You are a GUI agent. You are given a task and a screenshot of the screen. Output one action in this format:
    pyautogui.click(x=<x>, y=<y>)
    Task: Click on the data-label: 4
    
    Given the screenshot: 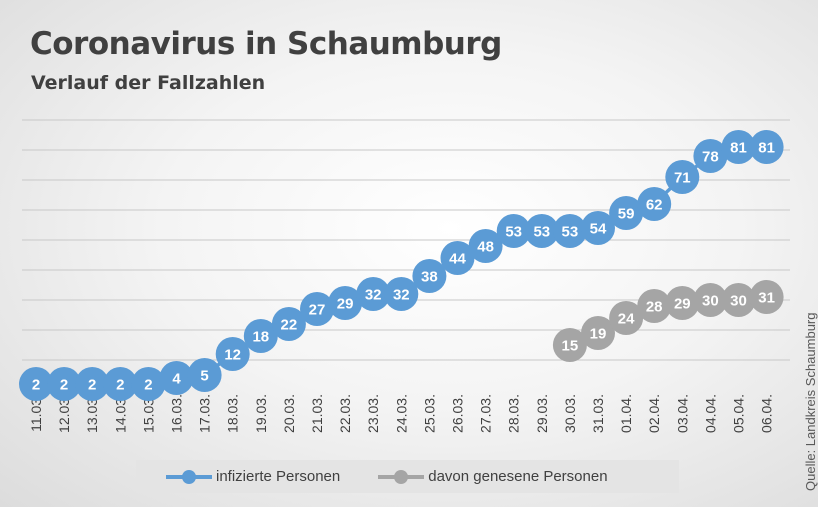 What is the action you would take?
    pyautogui.click(x=176, y=379)
    